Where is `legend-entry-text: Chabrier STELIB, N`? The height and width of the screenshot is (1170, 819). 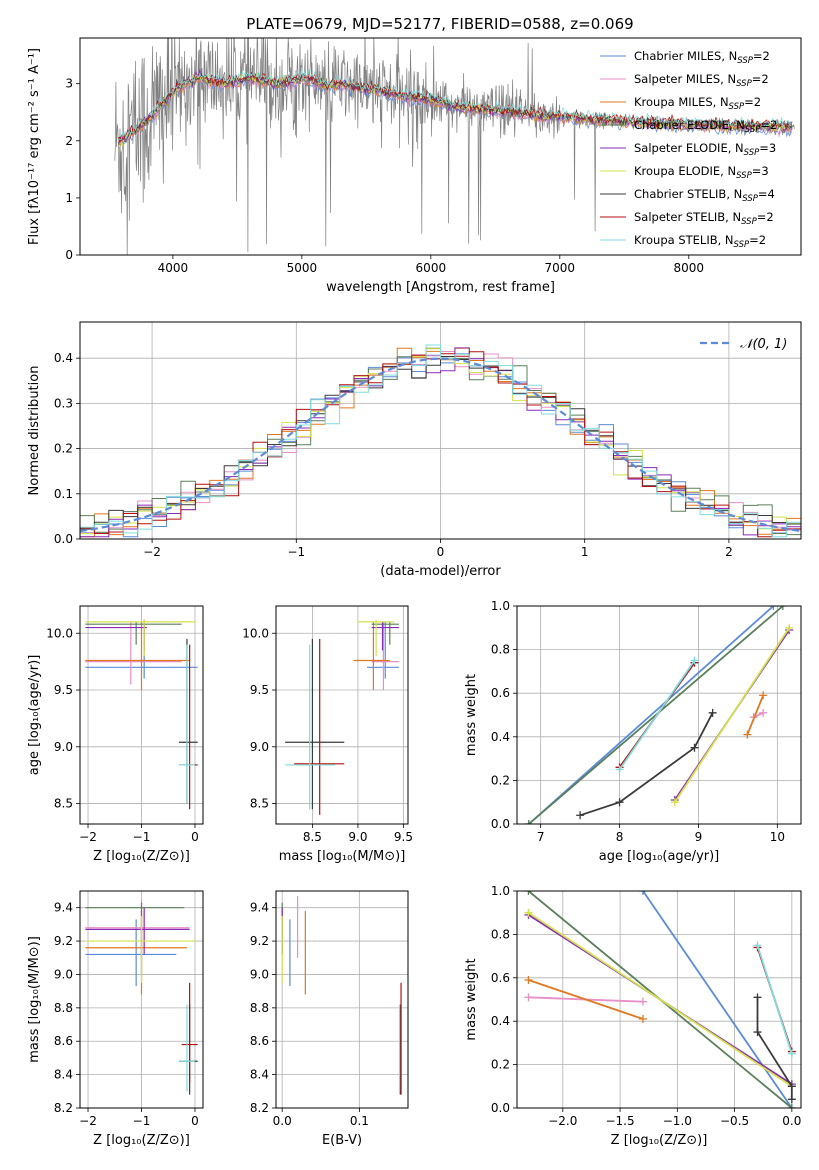 legend-entry-text: Chabrier STELIB, N is located at coordinates (688, 194).